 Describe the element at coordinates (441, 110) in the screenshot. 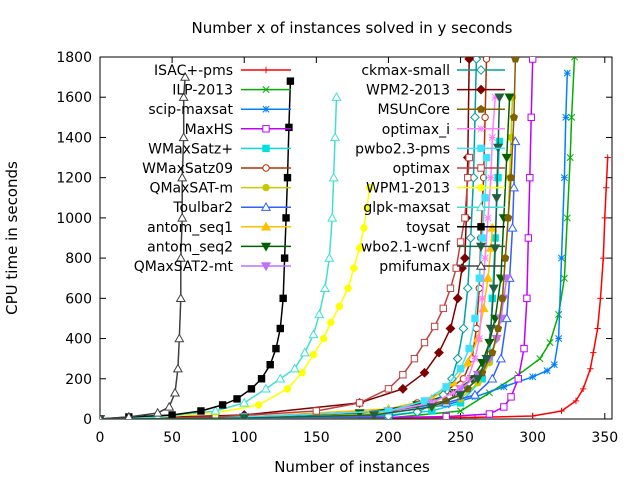

I see `legend-entry: MSUnCore` at that location.